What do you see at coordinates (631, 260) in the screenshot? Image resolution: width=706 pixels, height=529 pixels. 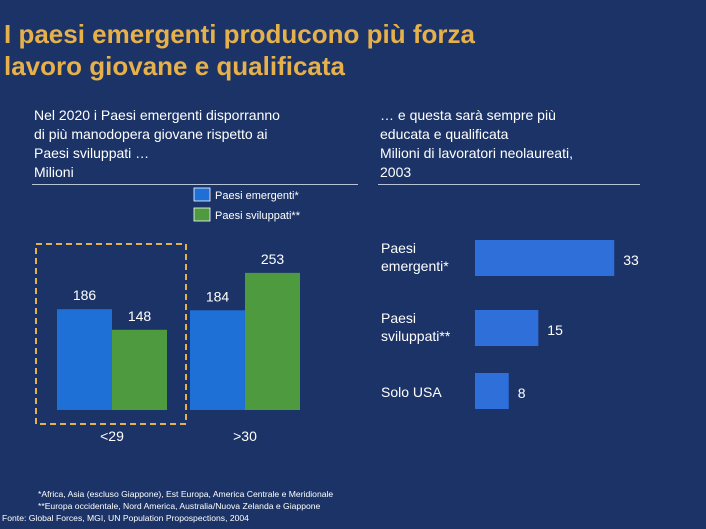 I see `hbar-value-1: 33` at bounding box center [631, 260].